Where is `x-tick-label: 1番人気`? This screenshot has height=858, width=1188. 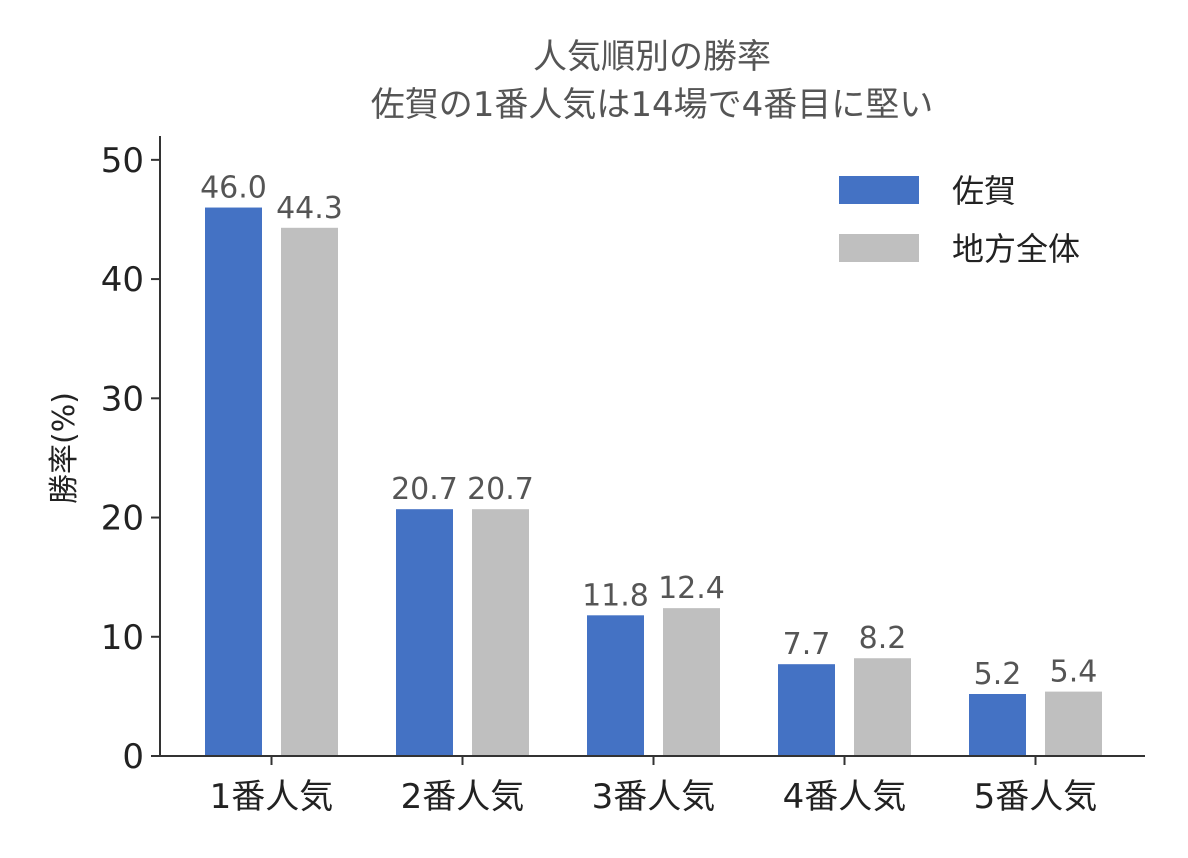
x-tick-label: 1番人気 is located at coordinates (272, 797).